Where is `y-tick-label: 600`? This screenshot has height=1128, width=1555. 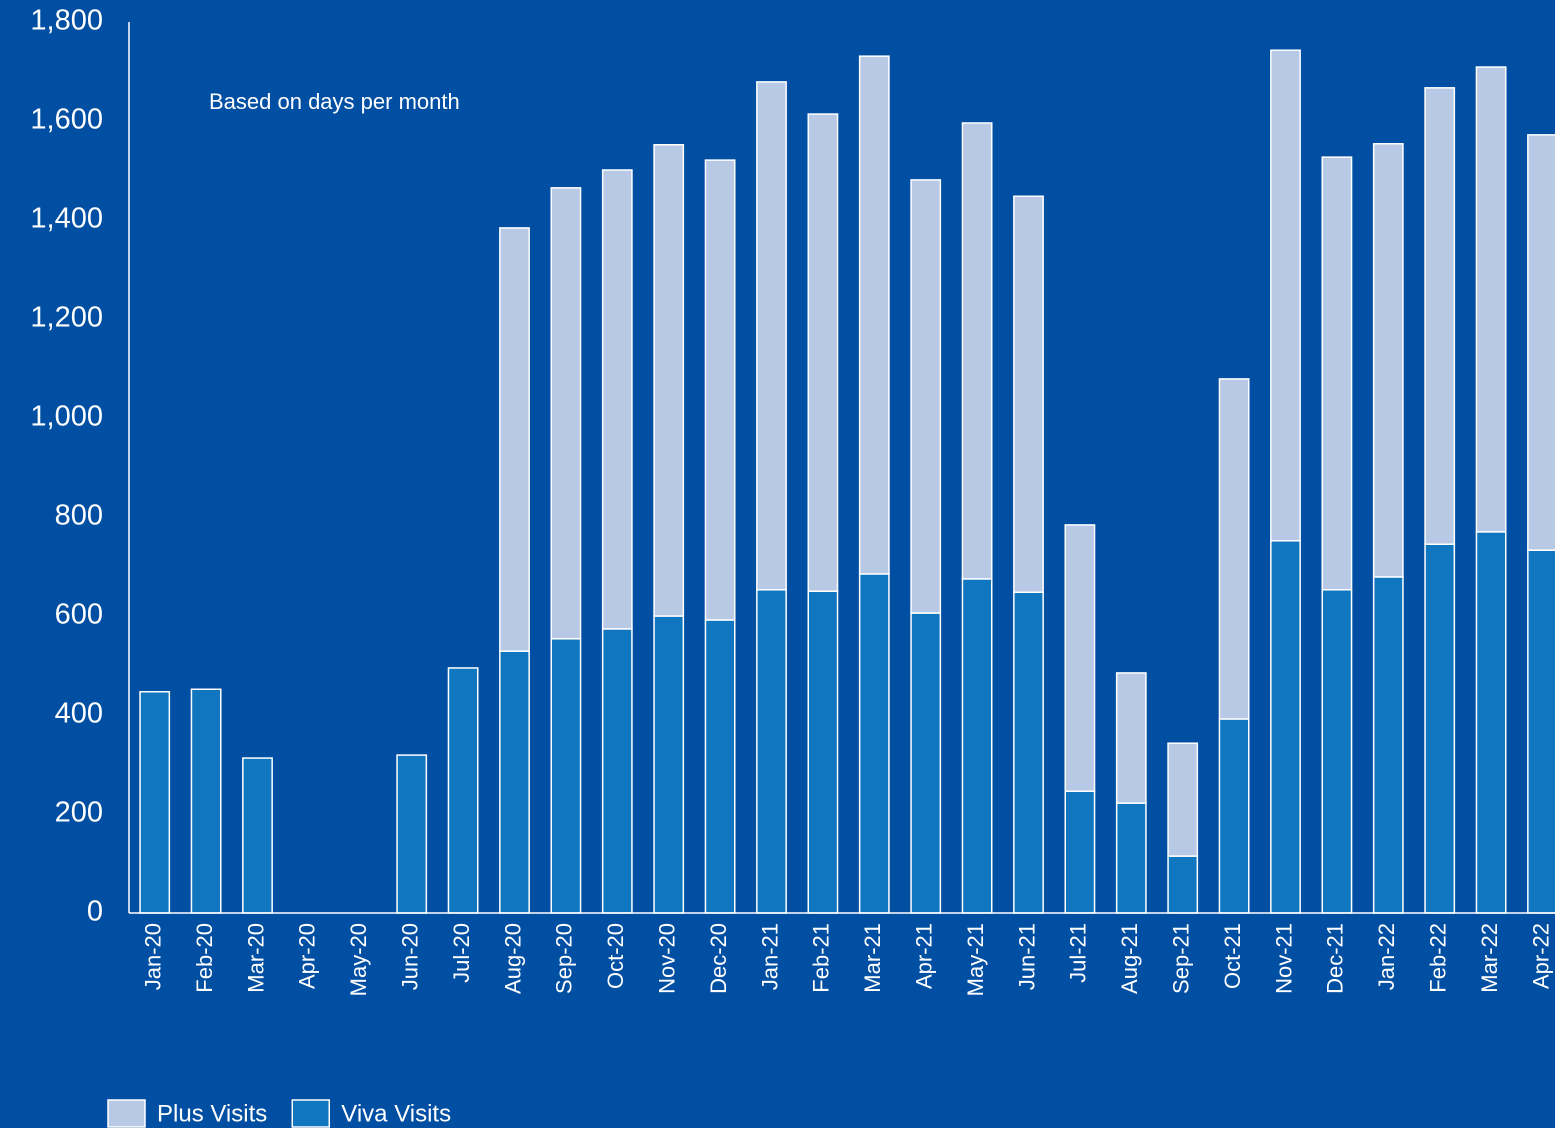 y-tick-label: 600 is located at coordinates (79, 615).